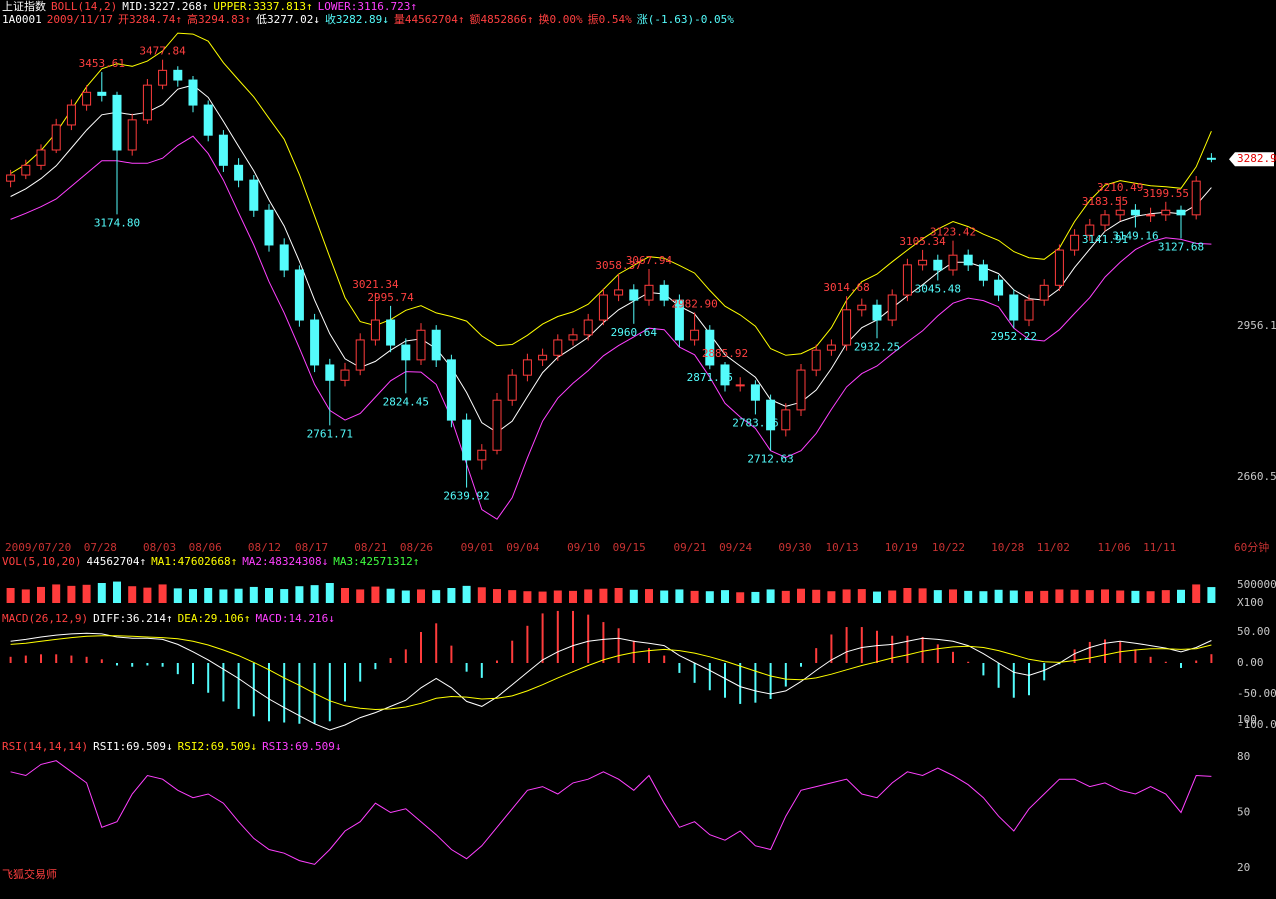 This screenshot has width=1276, height=899. I want to click on legend-text: MA3:42571312↑, so click(376, 561).